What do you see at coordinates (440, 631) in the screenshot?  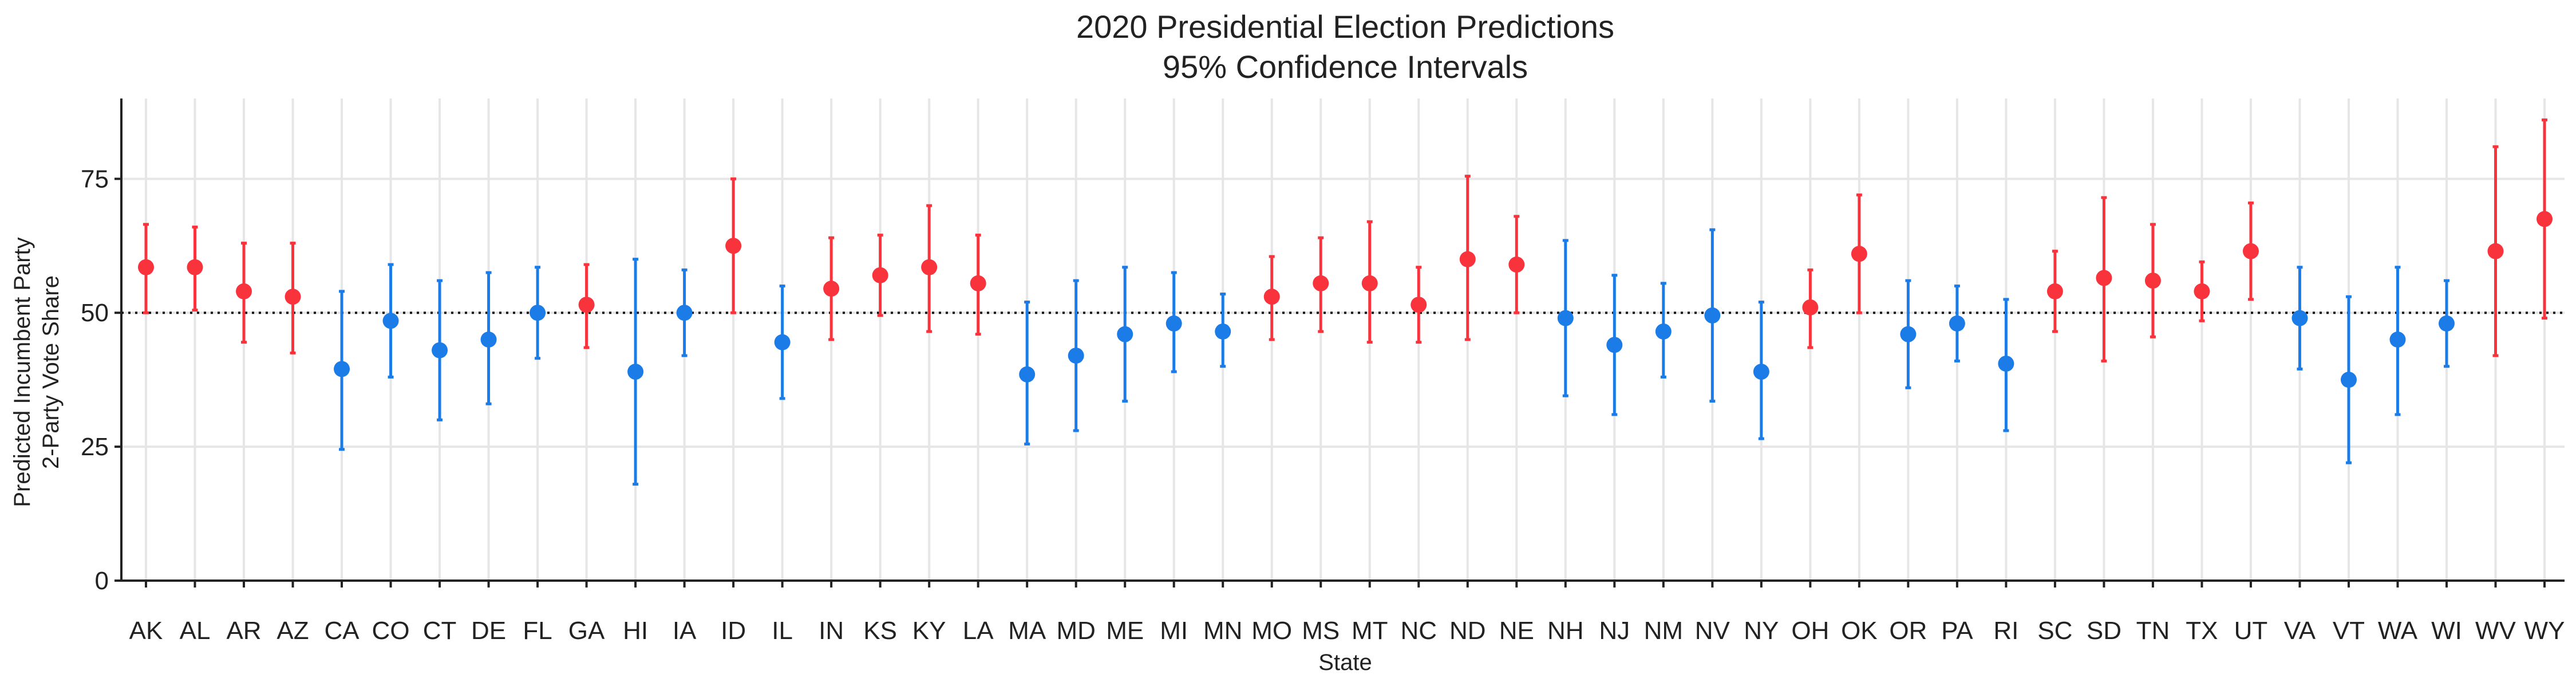 I see `x-tick-label-CT: CT` at bounding box center [440, 631].